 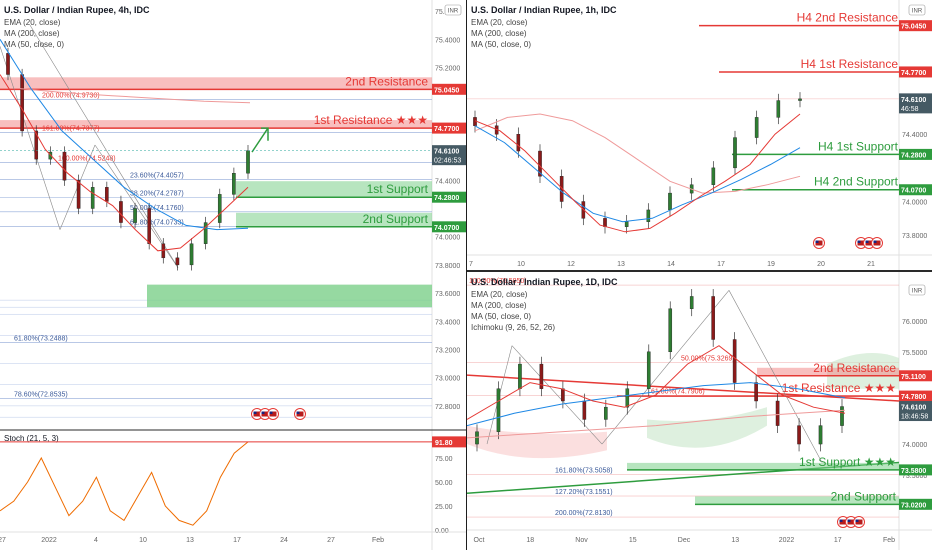 What do you see at coordinates (707, 427) in the screenshot?
I see `ichimoku-cloud-green` at bounding box center [707, 427].